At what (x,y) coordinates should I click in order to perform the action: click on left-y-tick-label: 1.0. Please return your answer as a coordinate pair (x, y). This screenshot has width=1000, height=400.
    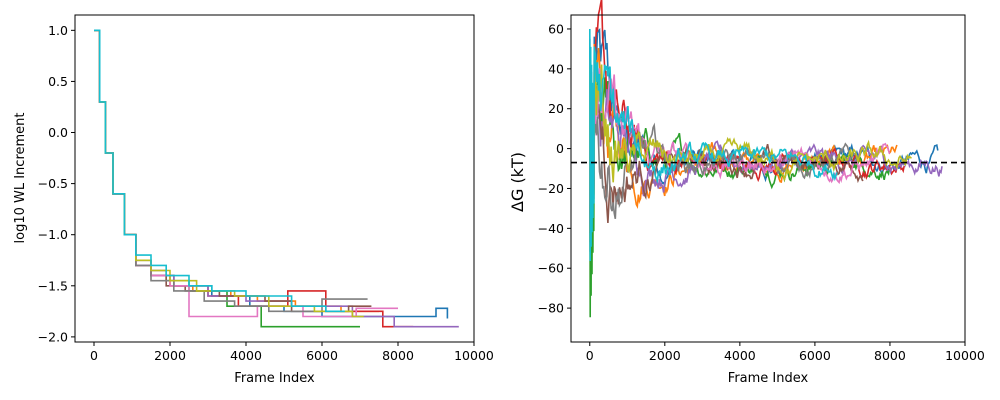
    Looking at the image, I should click on (58, 30).